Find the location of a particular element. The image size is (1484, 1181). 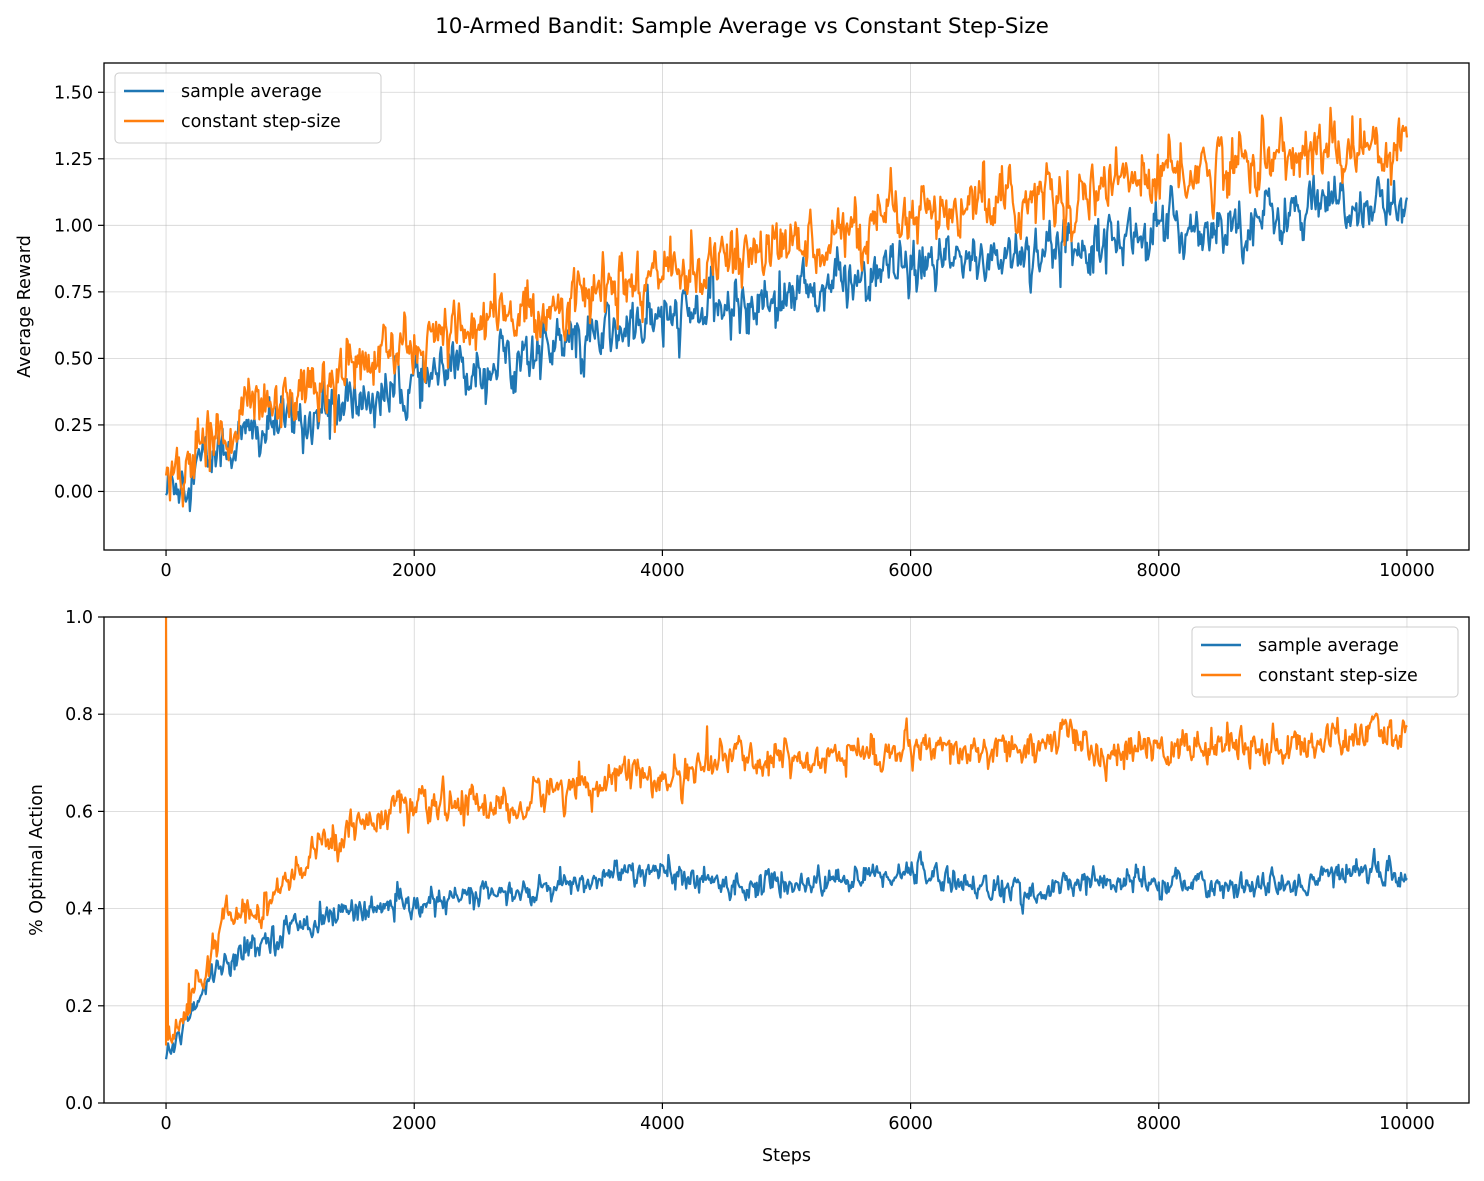

reward-y-axis: 0.00 0.25 0.50 0.75 1.00 1.25 1.50 is located at coordinates (79, 292).